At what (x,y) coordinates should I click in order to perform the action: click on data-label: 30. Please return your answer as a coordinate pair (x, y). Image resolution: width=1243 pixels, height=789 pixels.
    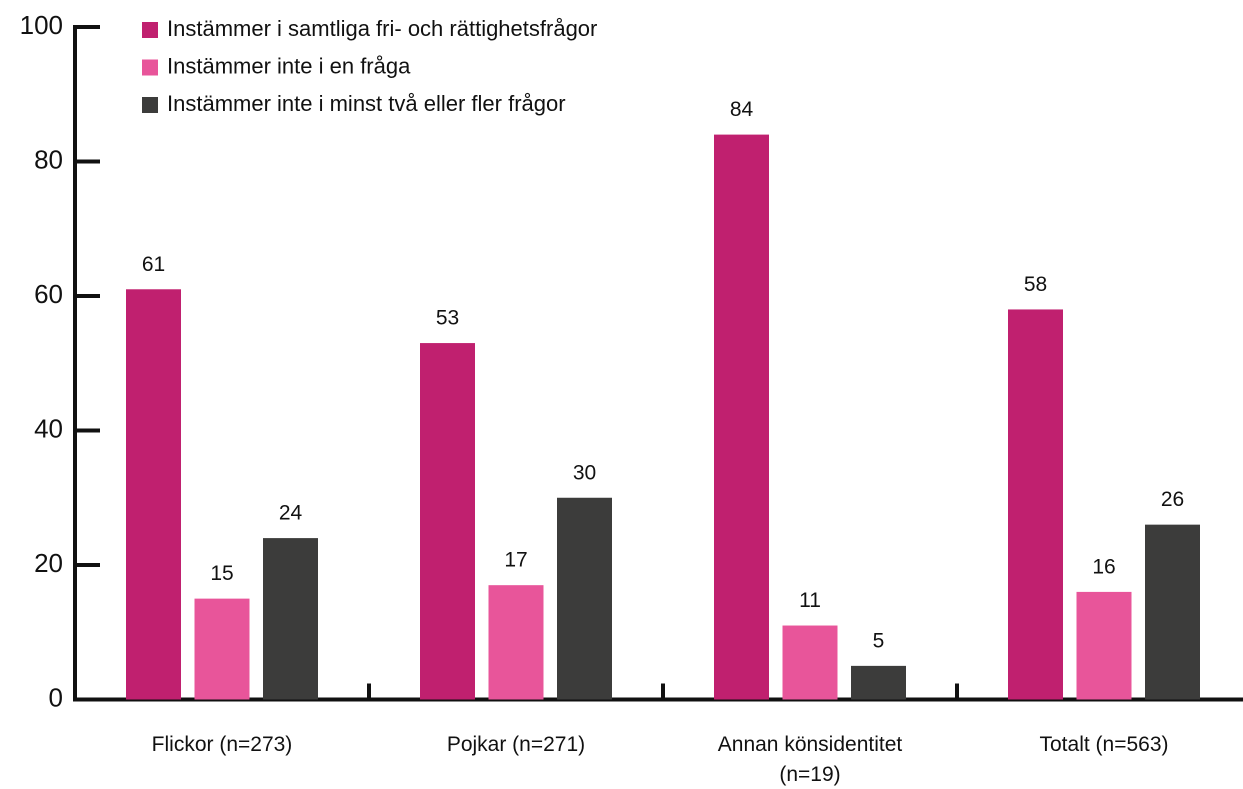
    Looking at the image, I should click on (584, 472).